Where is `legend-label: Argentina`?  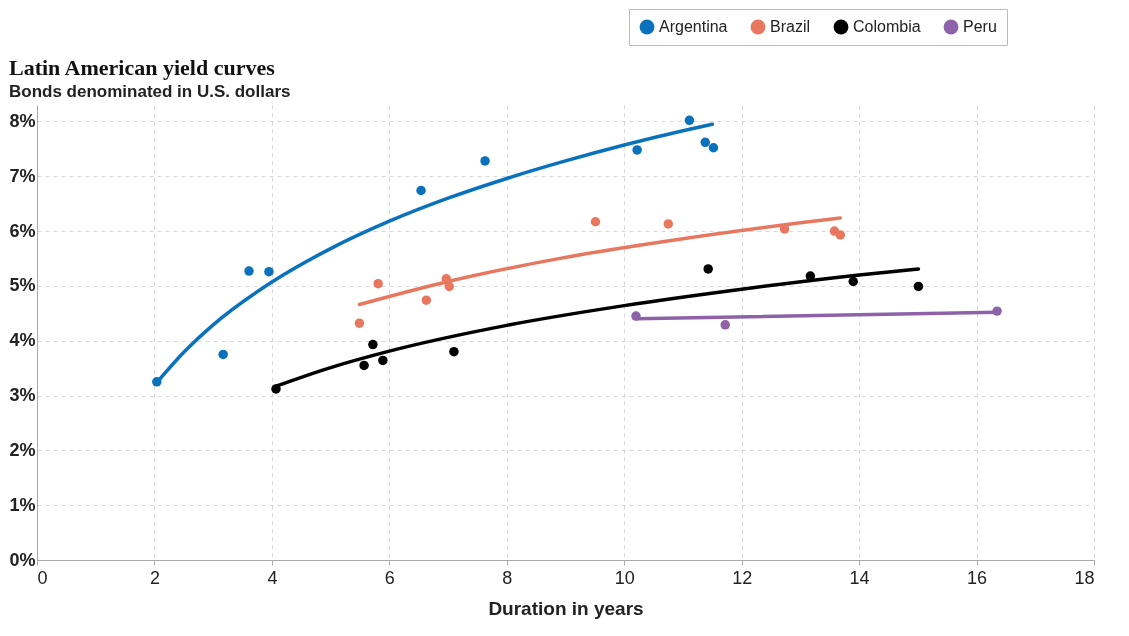
legend-label: Argentina is located at coordinates (693, 26).